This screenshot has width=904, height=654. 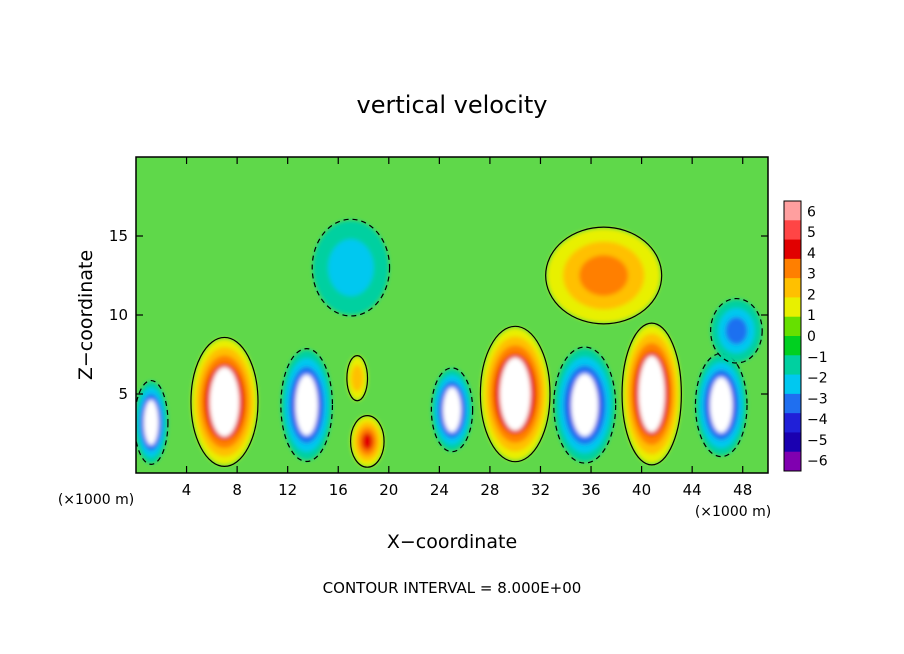 What do you see at coordinates (439, 490) in the screenshot?
I see `x-tick-label: 24` at bounding box center [439, 490].